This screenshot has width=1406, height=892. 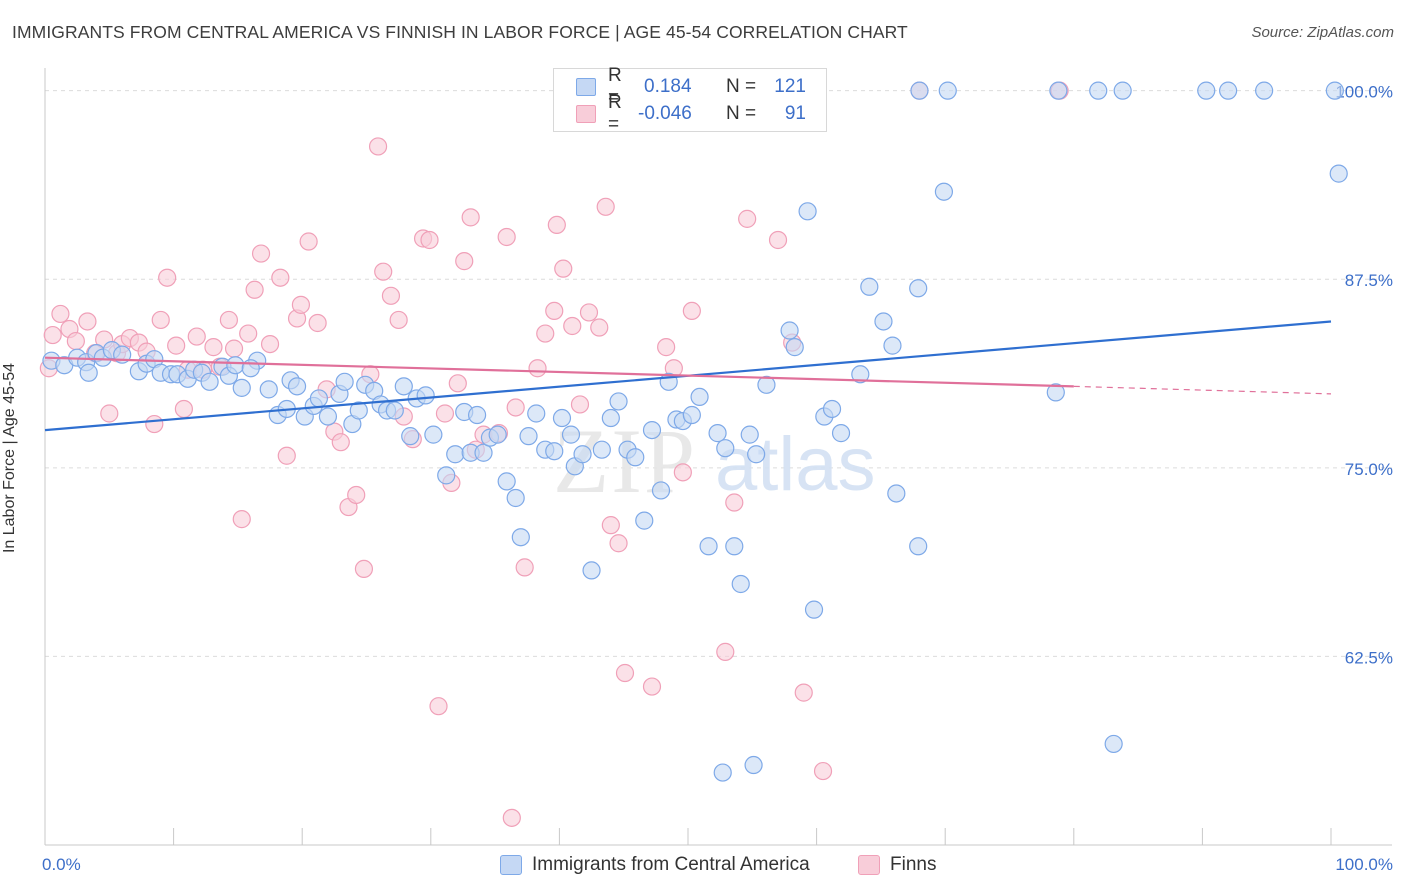 What do you see at coordinates (869, 865) in the screenshot?
I see `bottom-legend-swatch-finns` at bounding box center [869, 865].